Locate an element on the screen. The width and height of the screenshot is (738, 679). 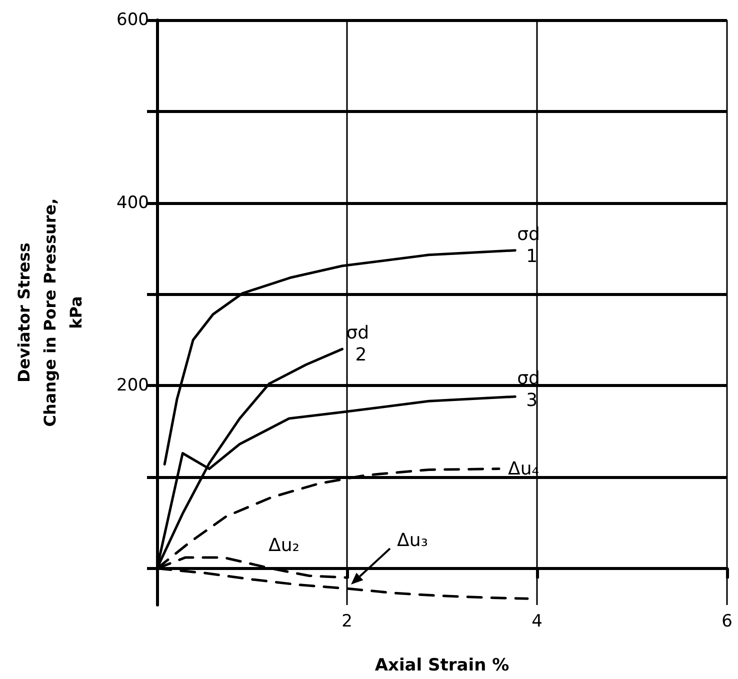
x-axis-title: Axial Strain % is located at coordinates (442, 666).